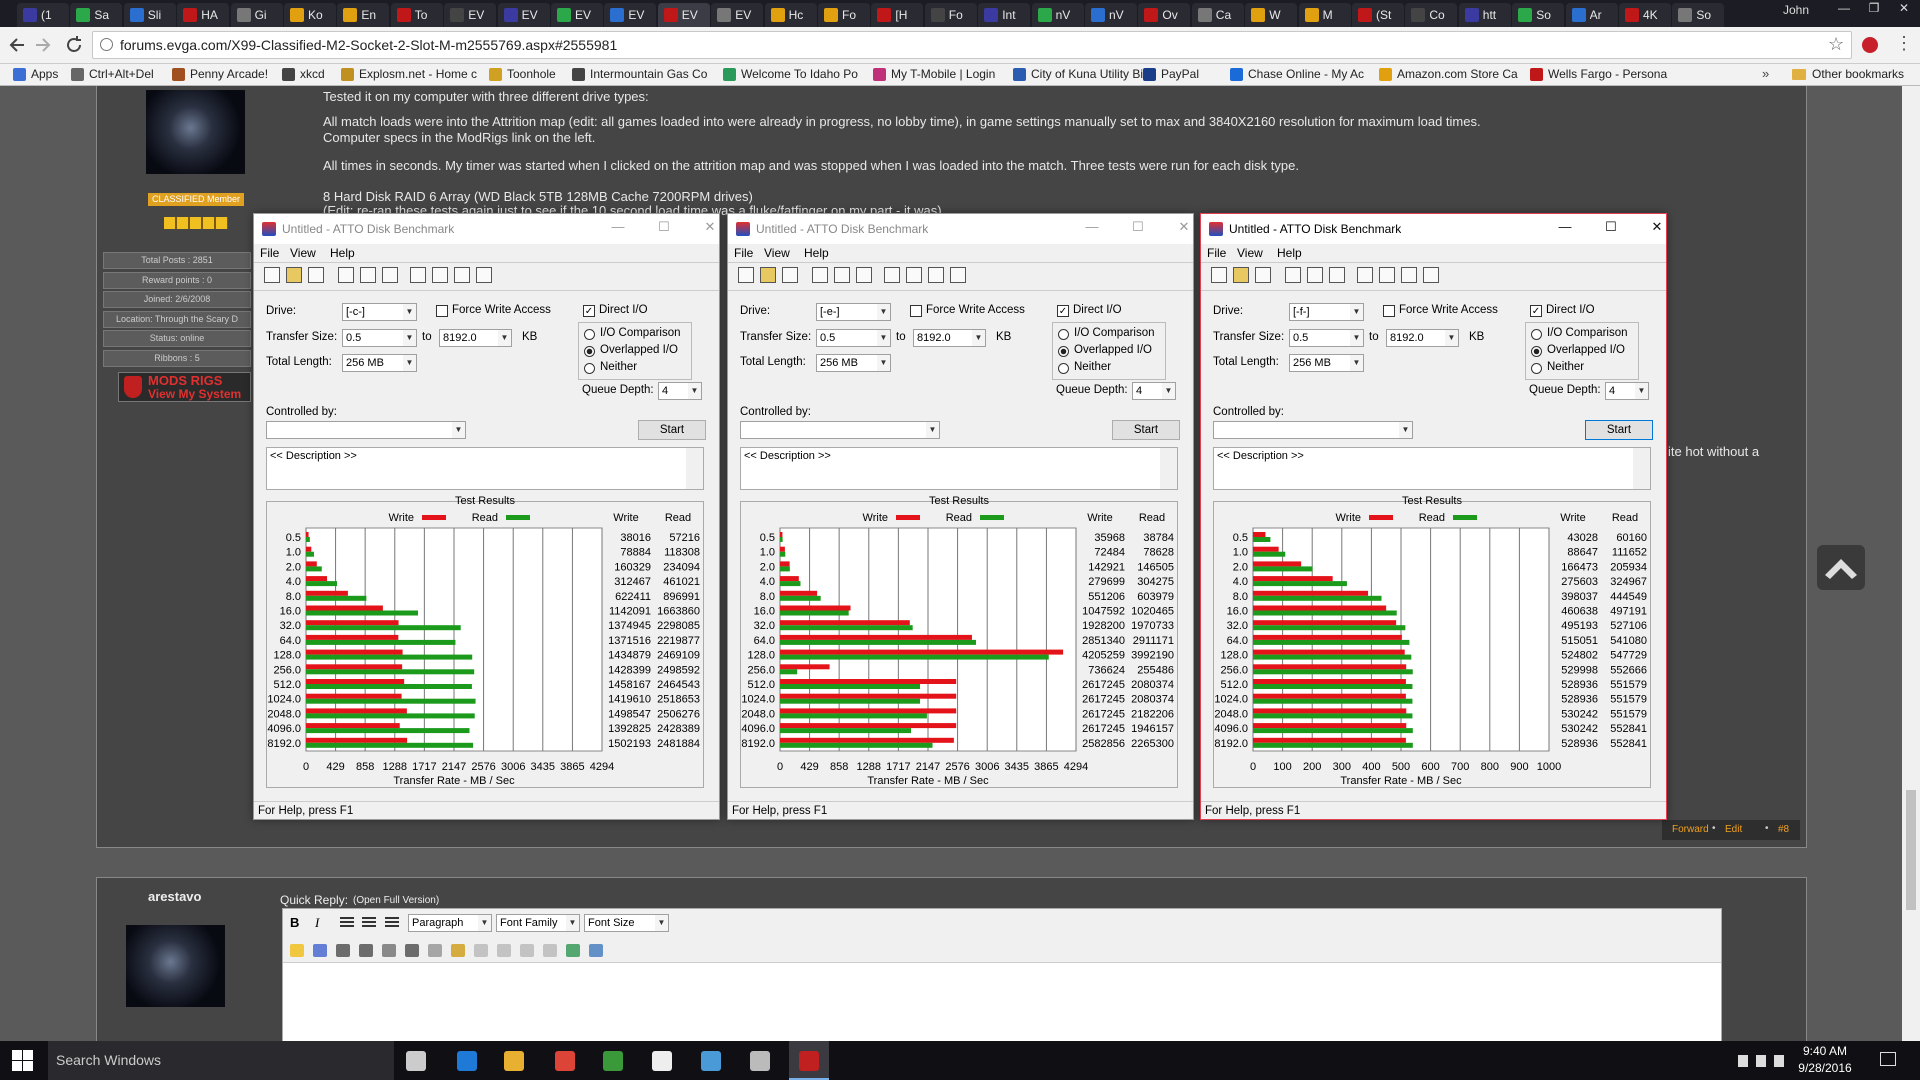 The image size is (1920, 1080). What do you see at coordinates (1841, 567) in the screenshot?
I see `scroll-top` at bounding box center [1841, 567].